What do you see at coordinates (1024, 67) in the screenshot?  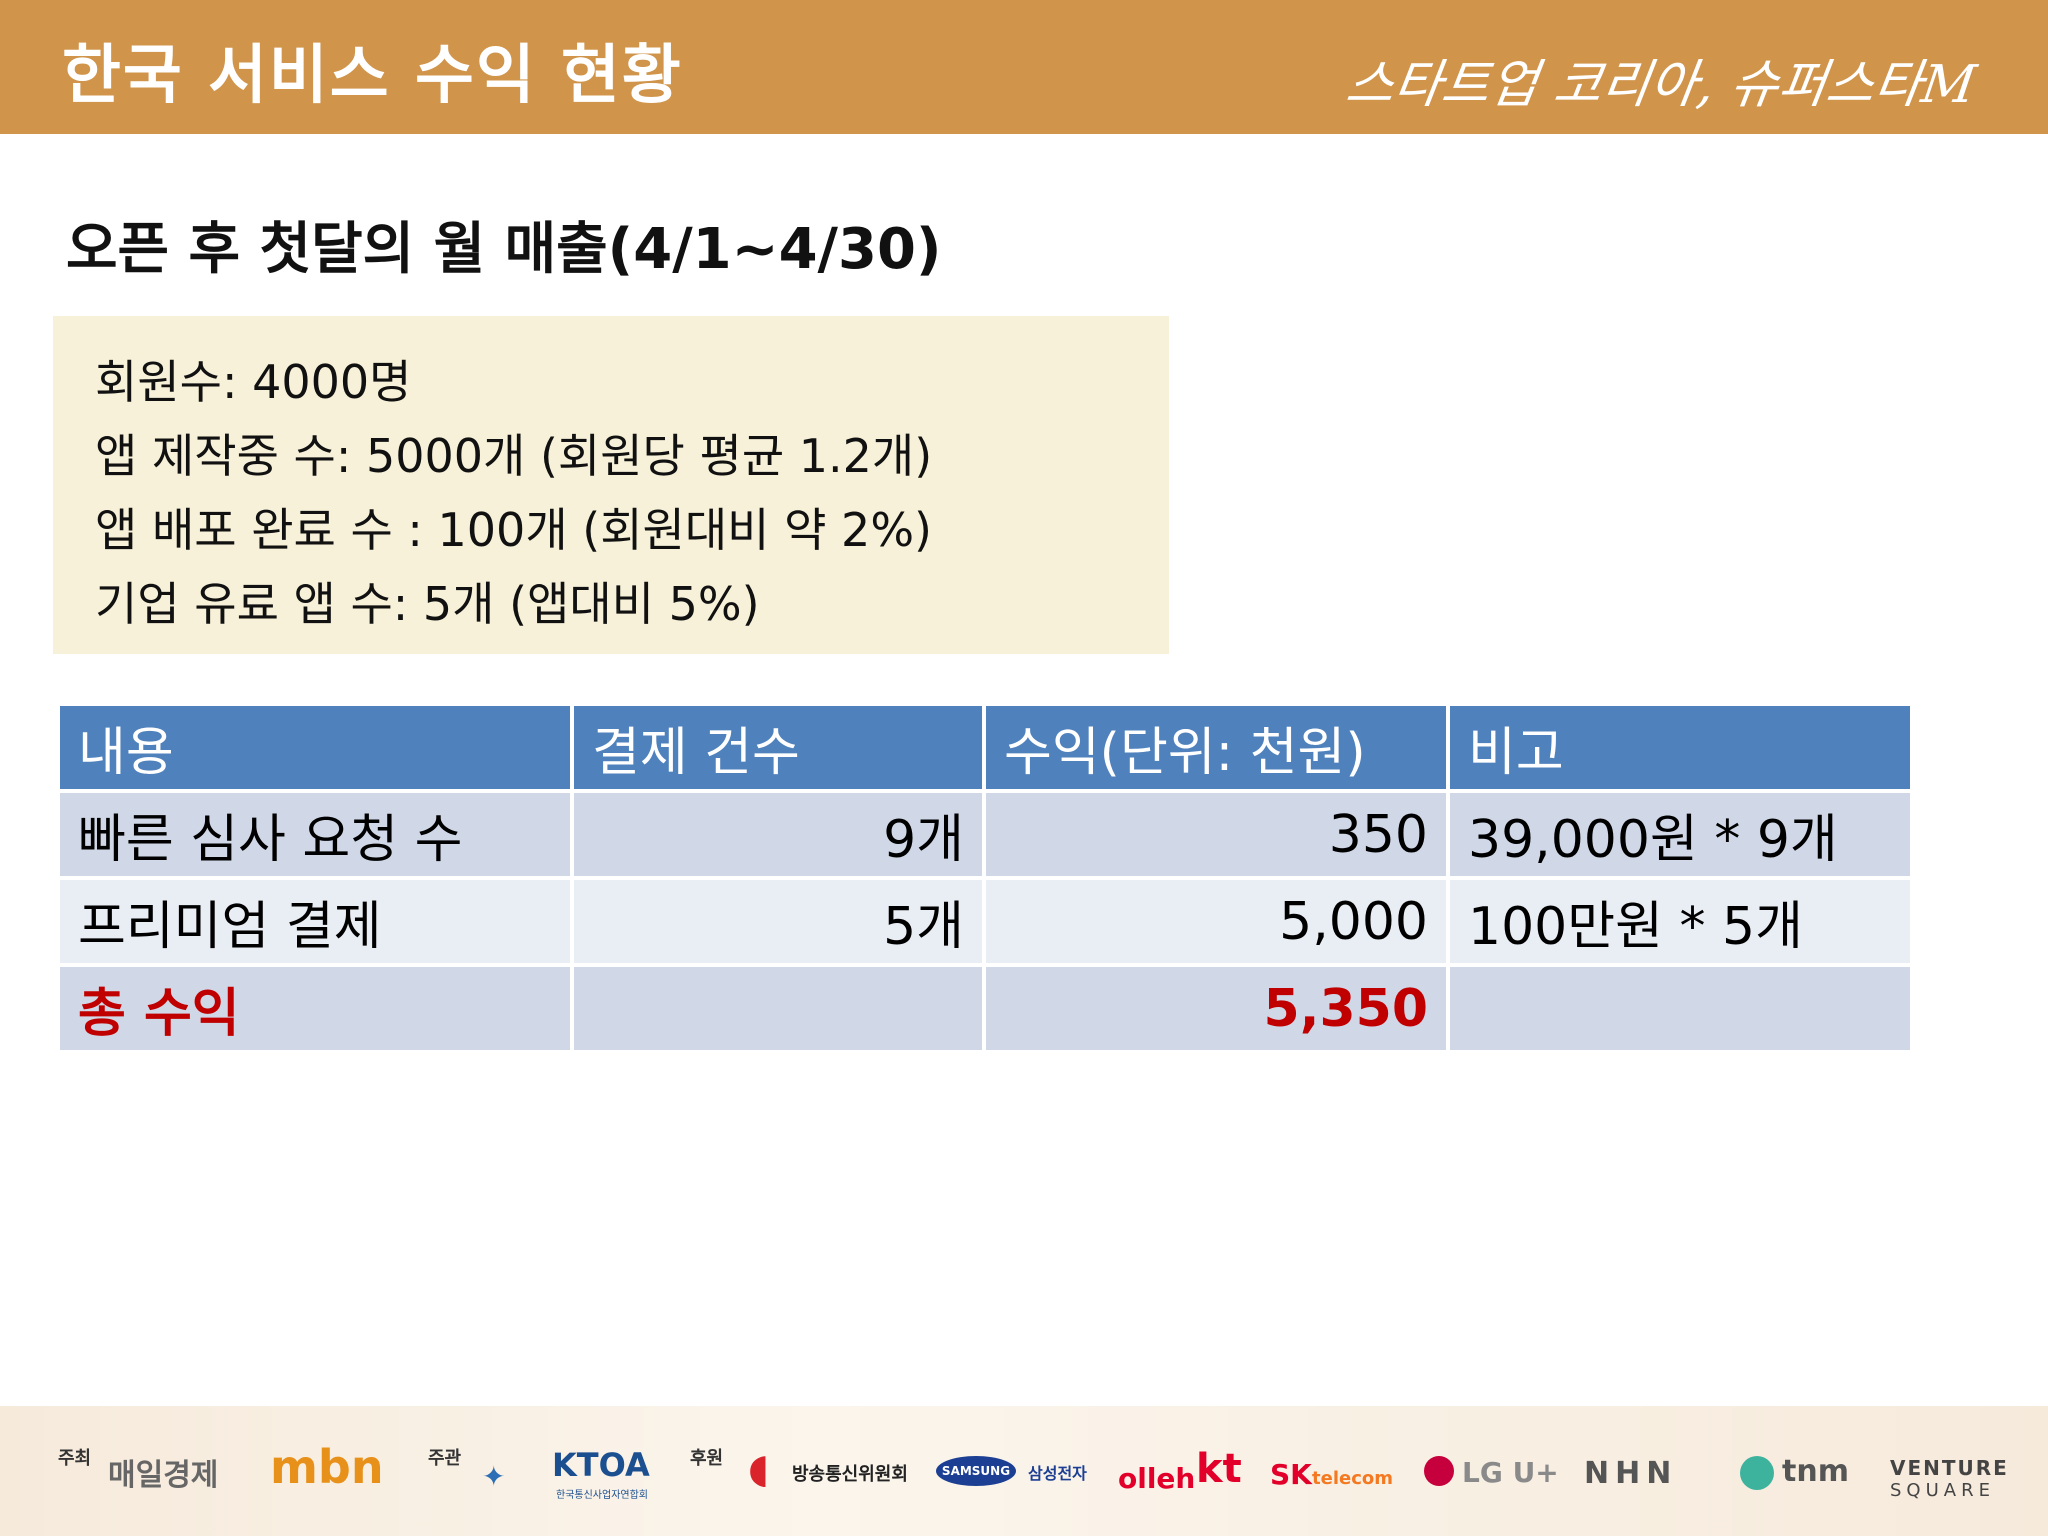 I see `header-bar: 한국 서비스 수익 현황 스타트업 코리아, 슈퍼스타M` at bounding box center [1024, 67].